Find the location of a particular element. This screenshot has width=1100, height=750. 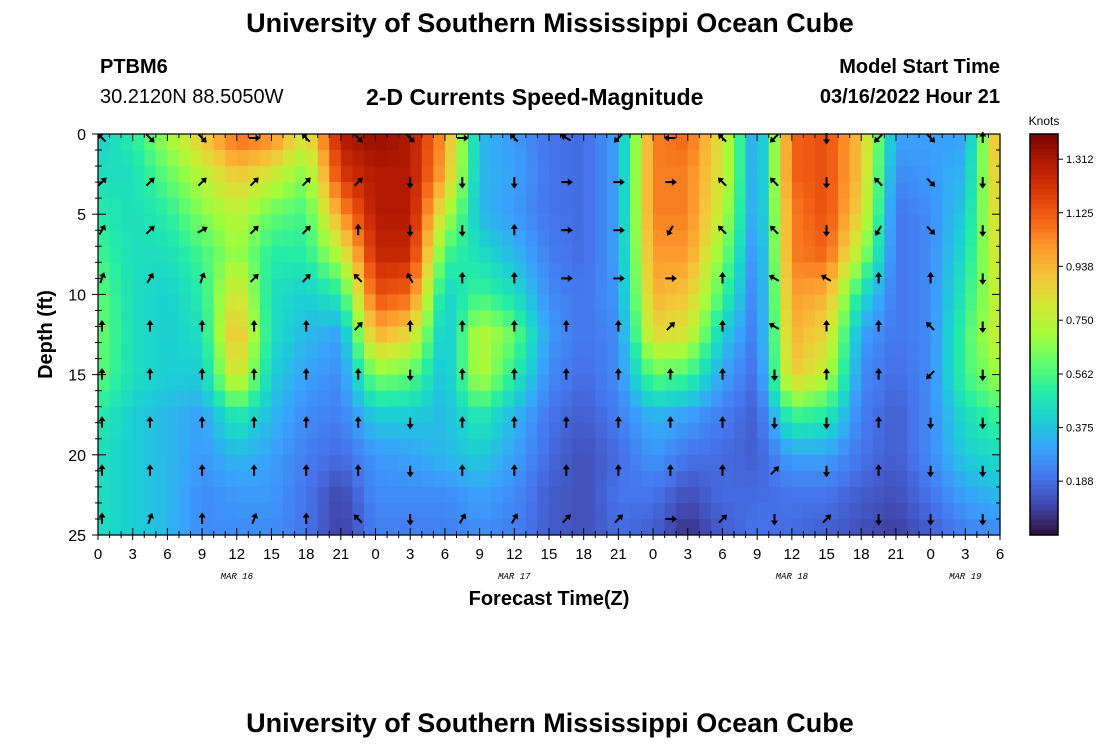

y-tick-label: 5 is located at coordinates (81, 215).